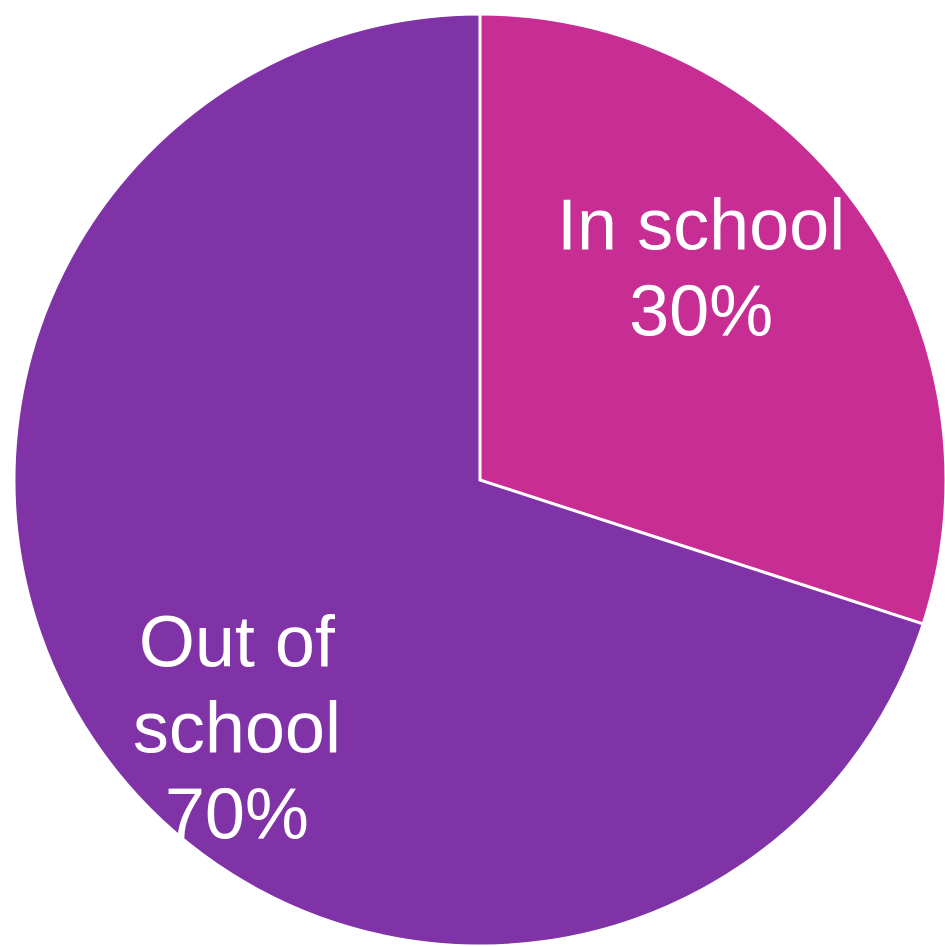  Describe the element at coordinates (237, 642) in the screenshot. I see `pie-label-line: Out of` at that location.